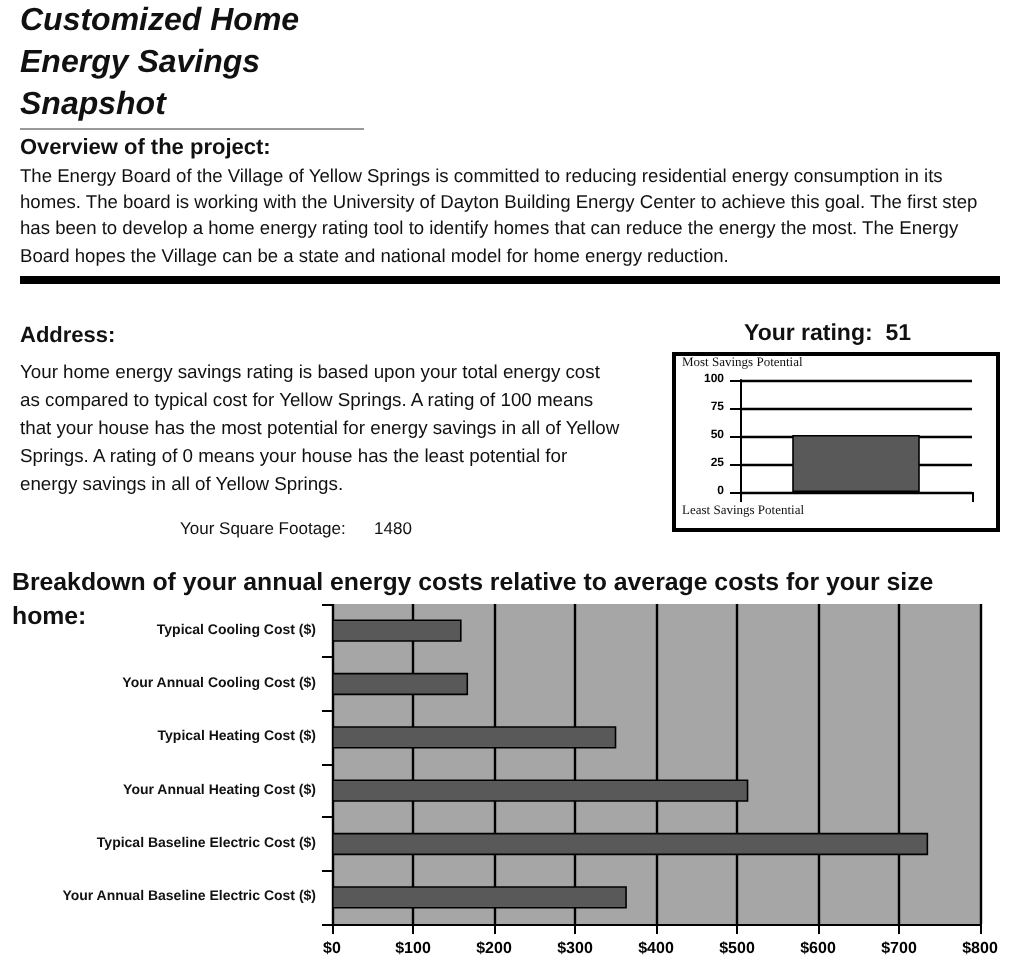  Describe the element at coordinates (818, 948) in the screenshot. I see `x-tick-label: $600` at that location.